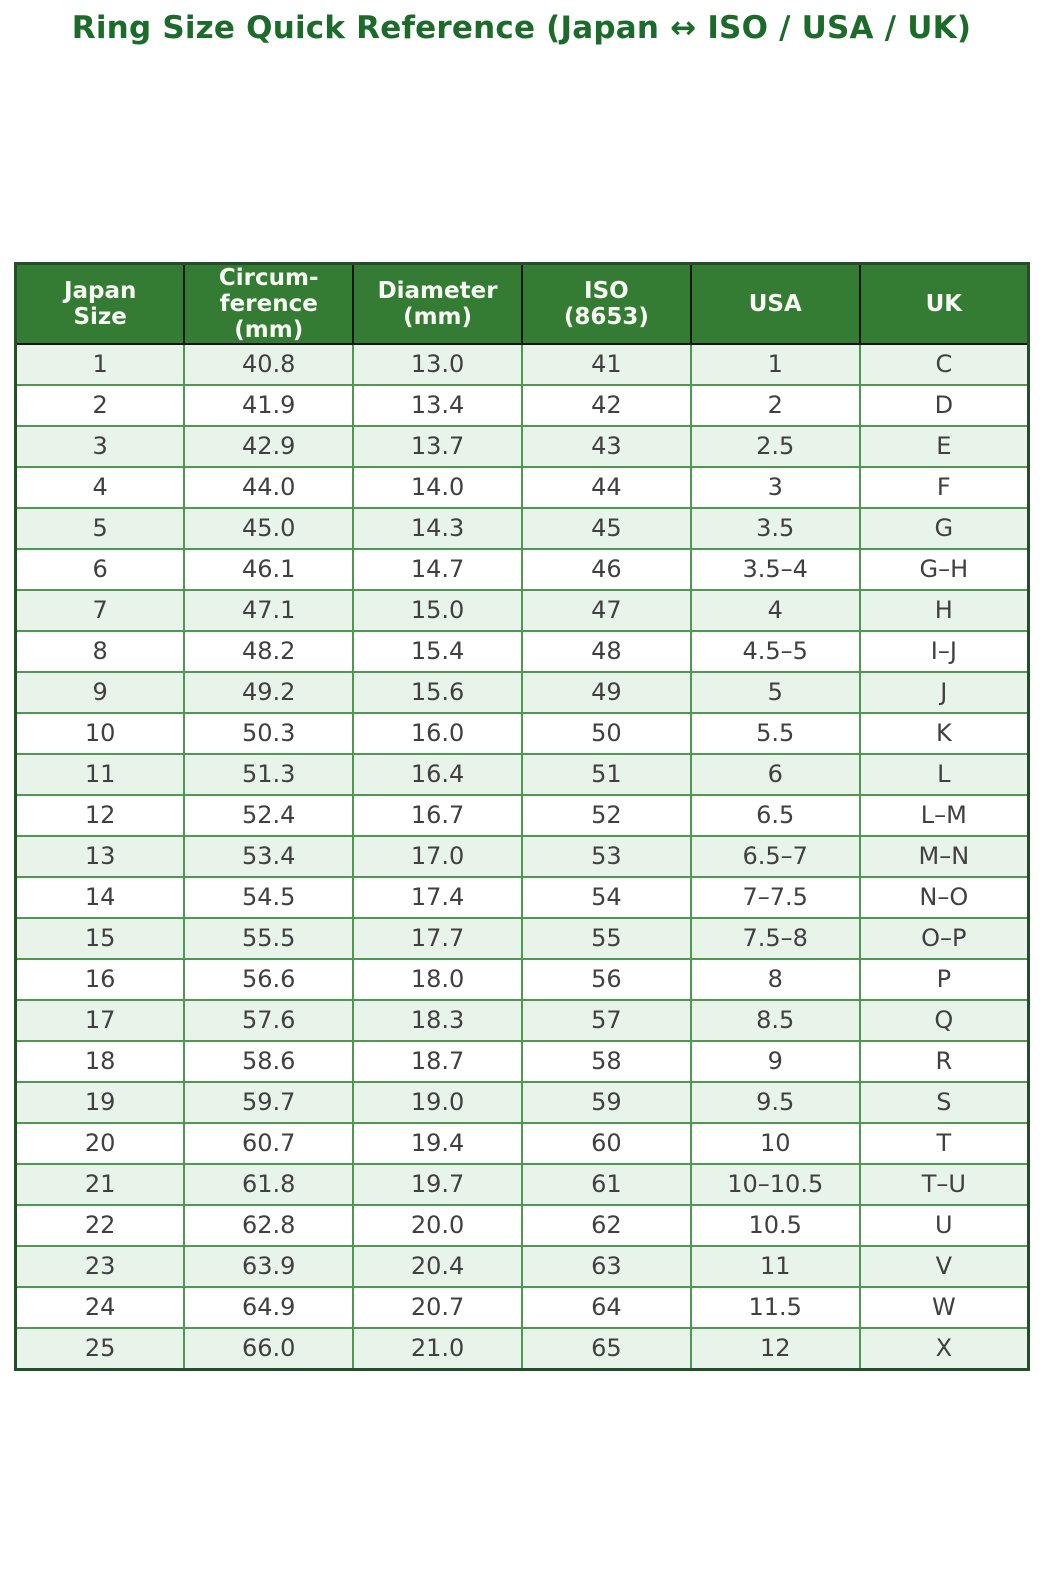  Describe the element at coordinates (944, 1143) in the screenshot. I see `table-cell: T` at that location.